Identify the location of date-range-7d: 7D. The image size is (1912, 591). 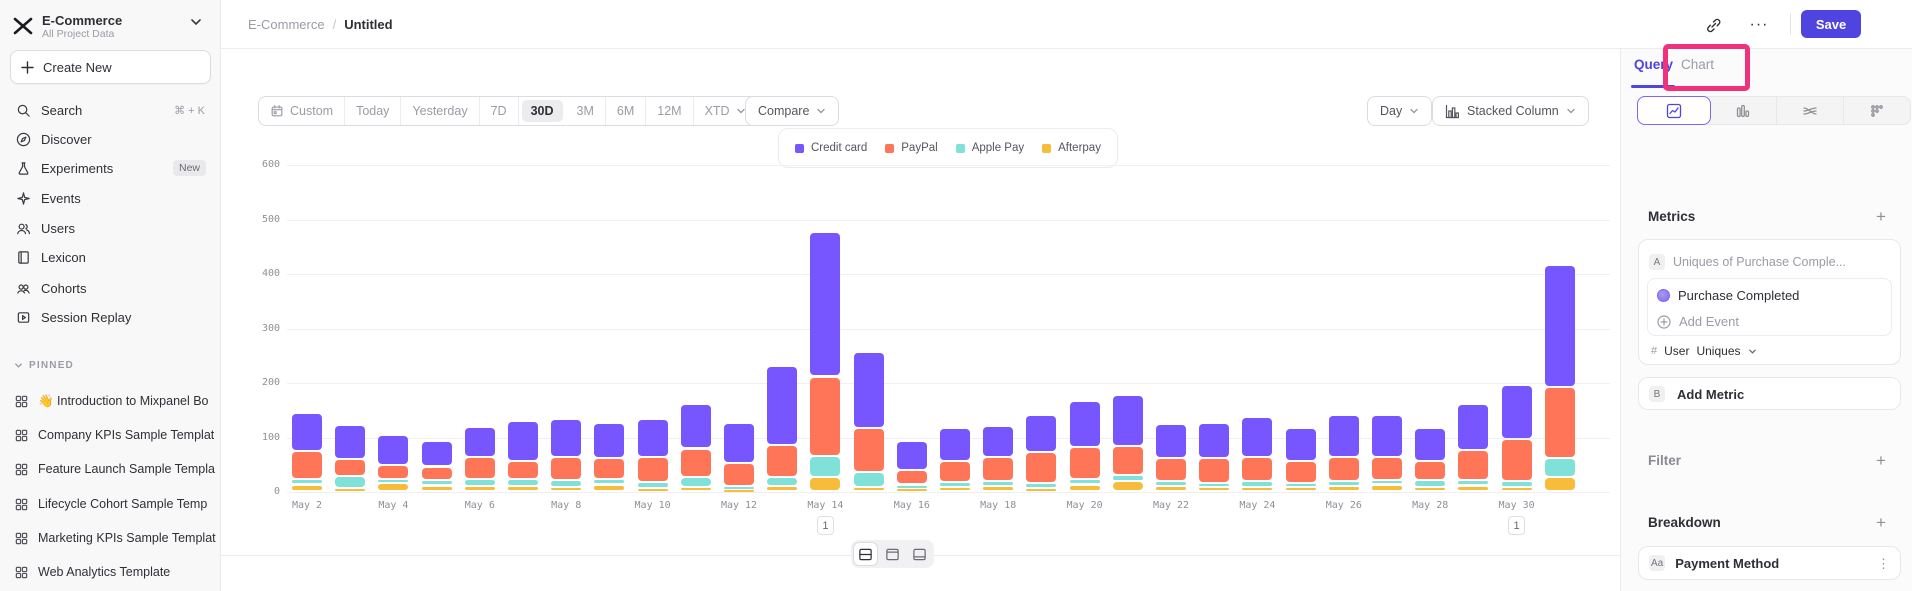
(499, 111).